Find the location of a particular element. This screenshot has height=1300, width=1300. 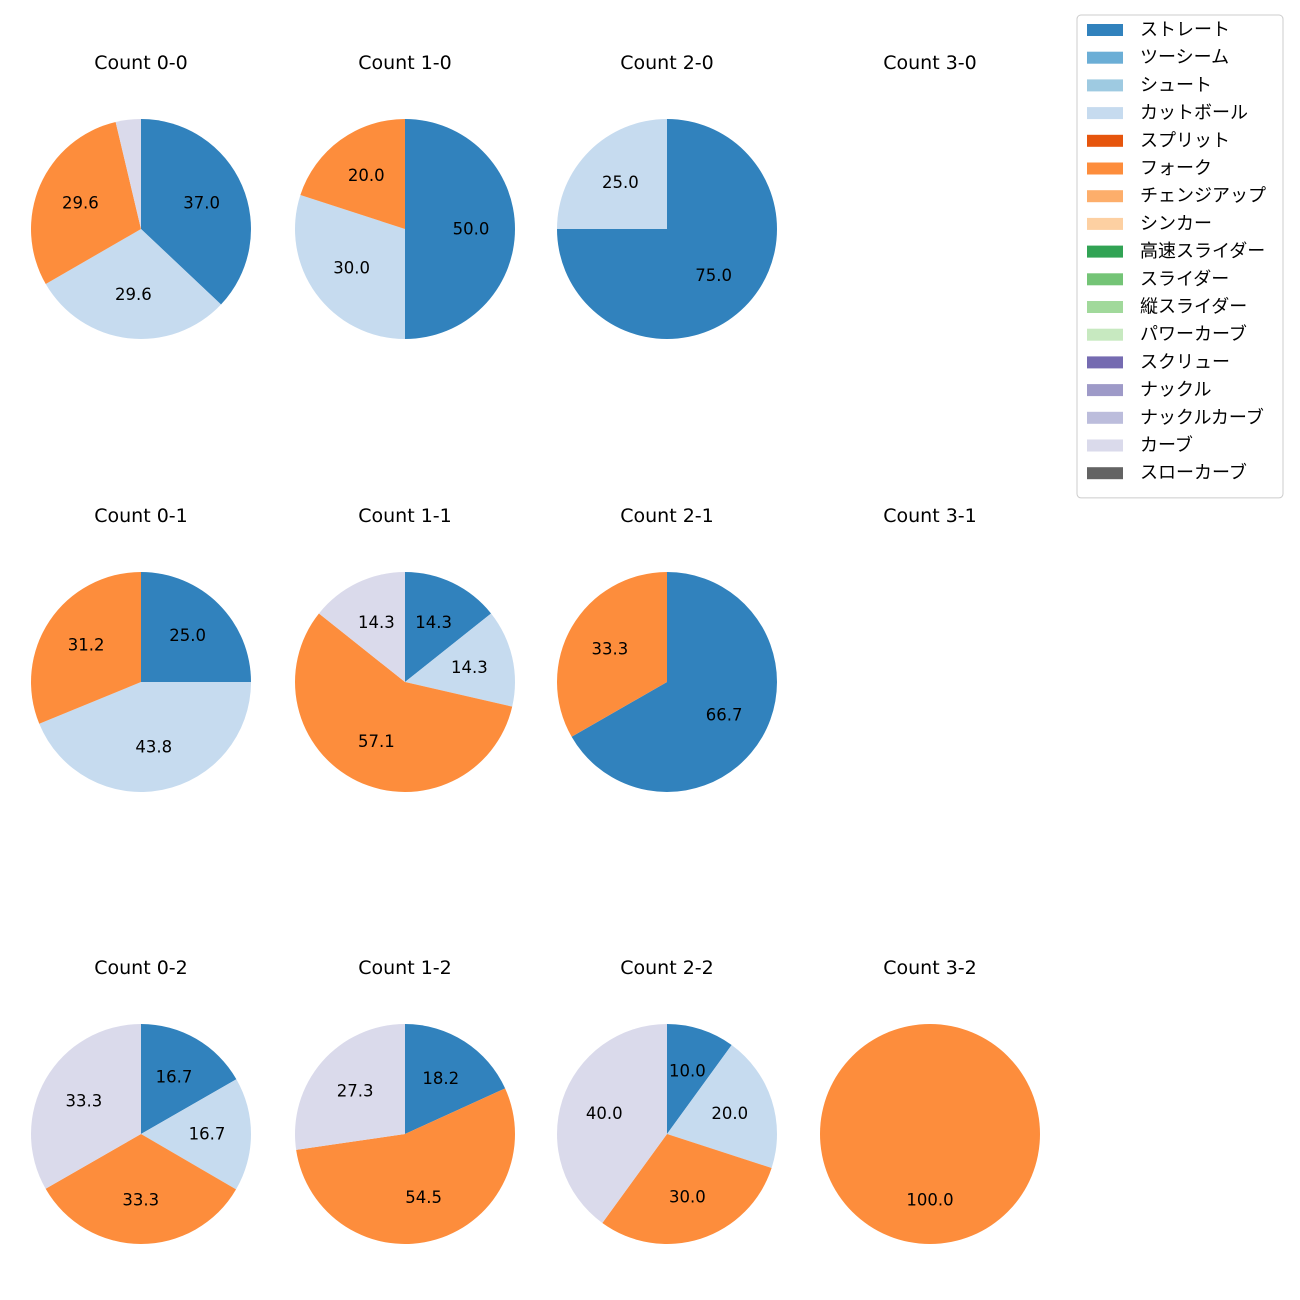

pie-9: Count 0-2 16.7 16.7 33.3 33.3 is located at coordinates (141, 1100).